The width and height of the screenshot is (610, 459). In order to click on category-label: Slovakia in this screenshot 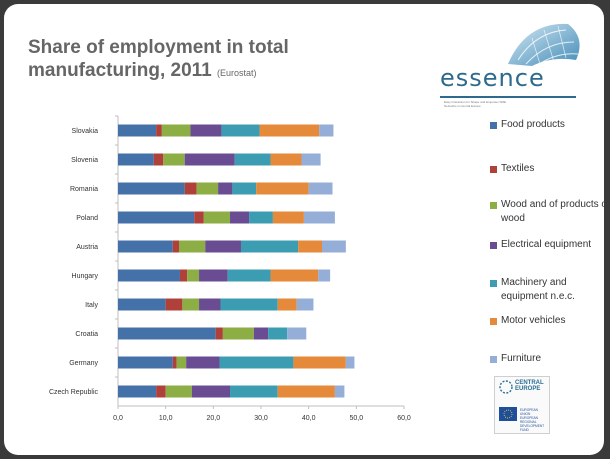, I will do `click(85, 131)`.